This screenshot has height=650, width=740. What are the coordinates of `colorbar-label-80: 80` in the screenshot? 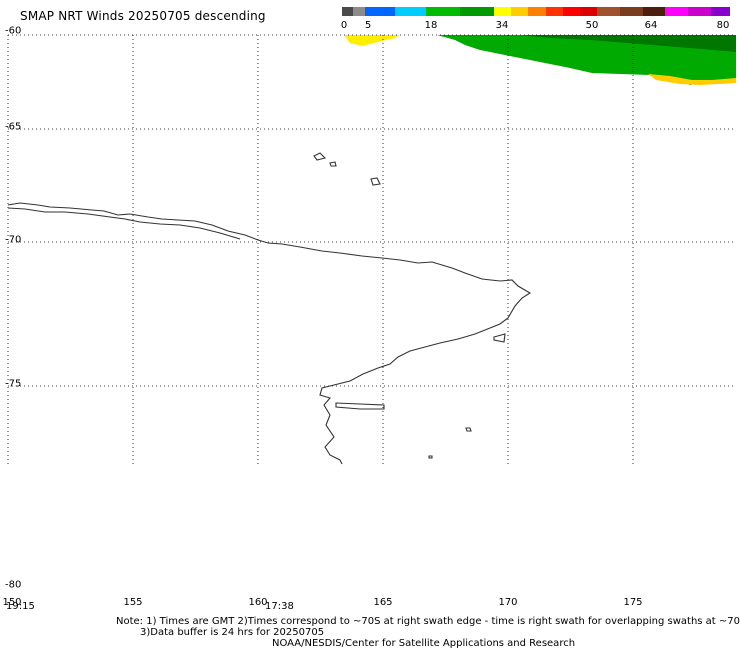 It's located at (723, 25).